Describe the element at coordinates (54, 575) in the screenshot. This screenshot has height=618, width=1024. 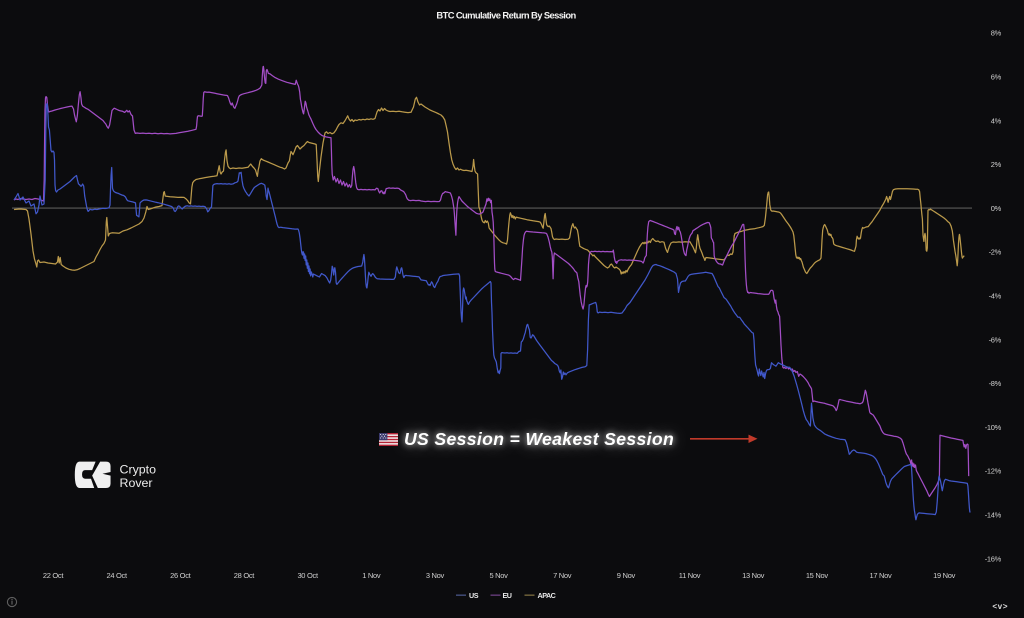
I see `svg-text: 22 Oct` at that location.